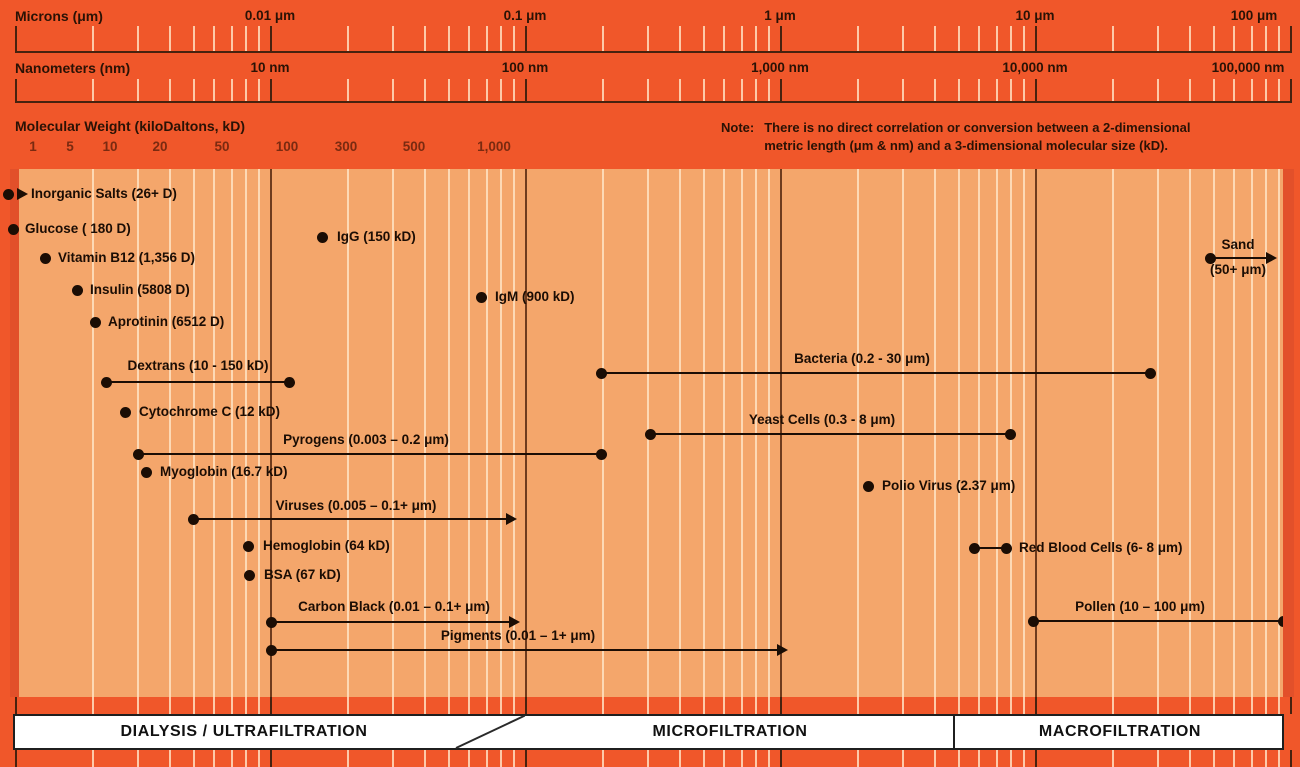  What do you see at coordinates (862, 358) in the screenshot?
I see `item-label: Bacteria (0.2 - 30 μm)` at bounding box center [862, 358].